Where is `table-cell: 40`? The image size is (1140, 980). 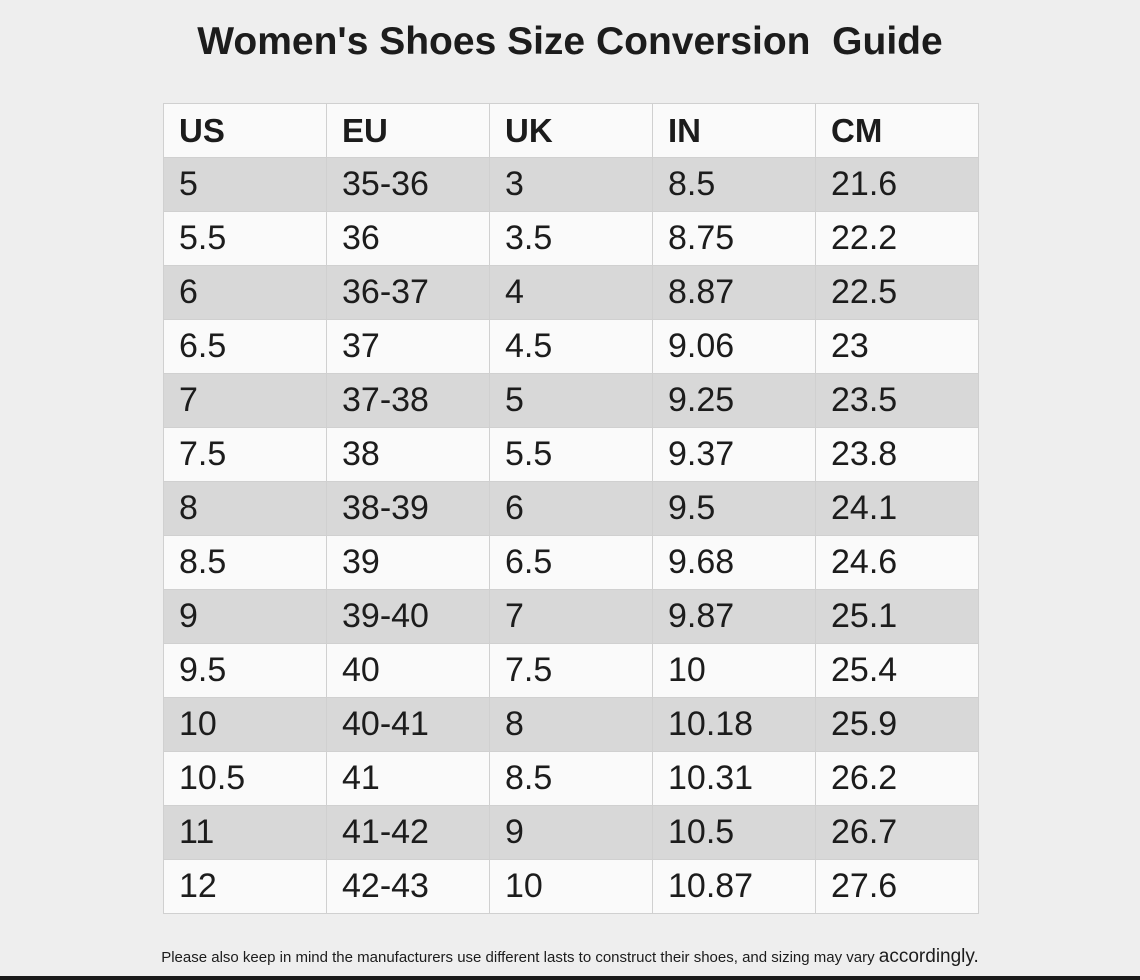
table-cell: 40 is located at coordinates (408, 670).